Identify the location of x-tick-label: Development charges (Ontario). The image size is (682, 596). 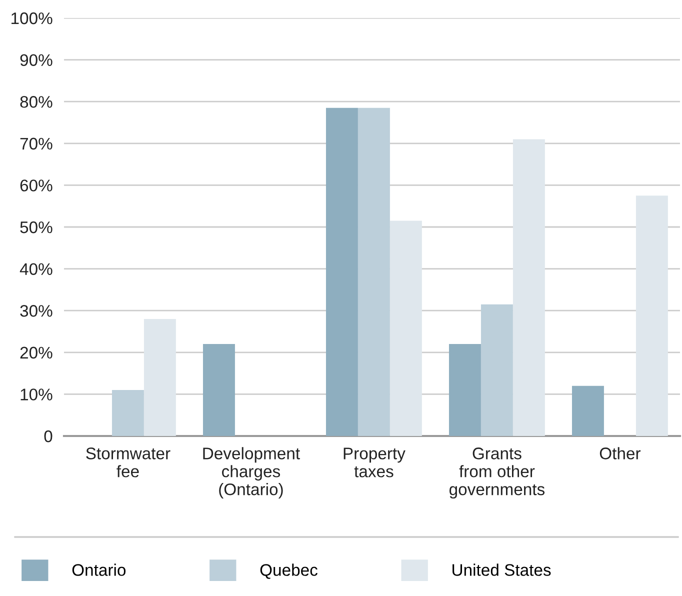
(251, 473).